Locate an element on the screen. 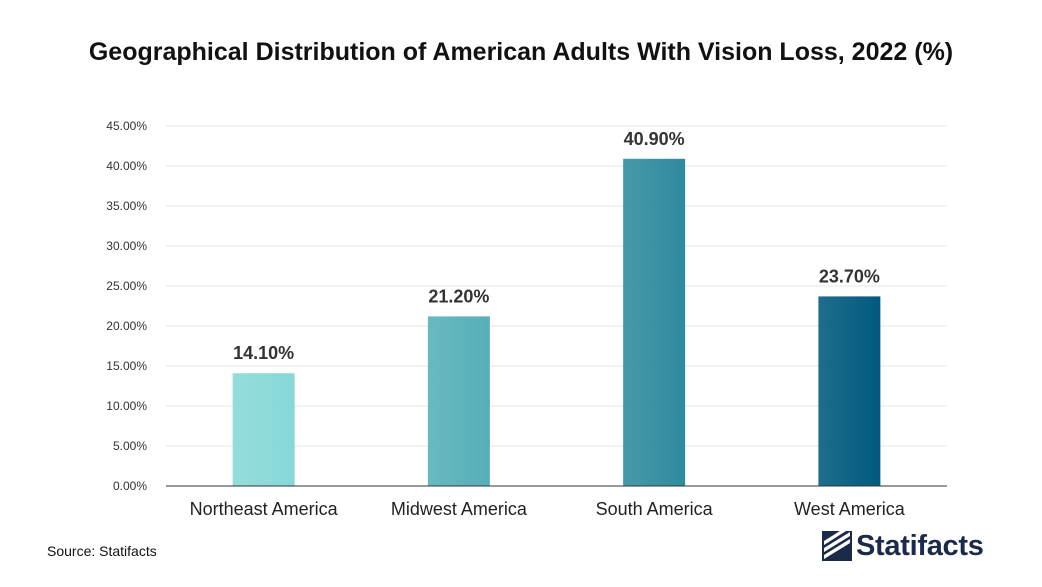 The image size is (1042, 587). data-label: 40.90% is located at coordinates (654, 139).